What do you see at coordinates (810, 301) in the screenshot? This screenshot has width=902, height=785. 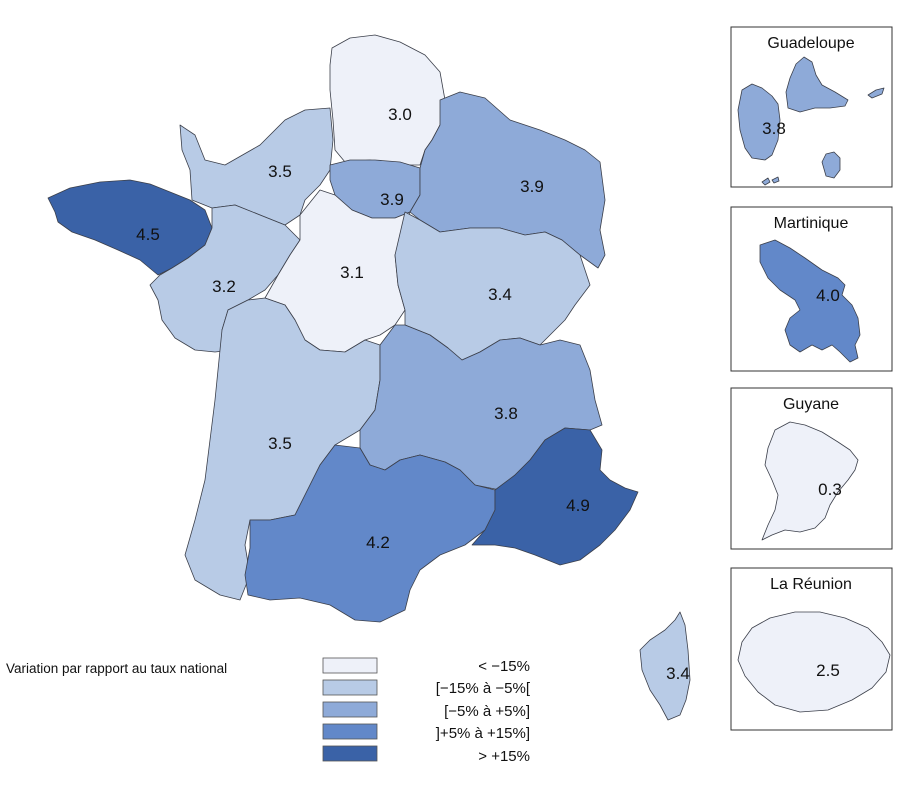 I see `island-martinique` at bounding box center [810, 301].